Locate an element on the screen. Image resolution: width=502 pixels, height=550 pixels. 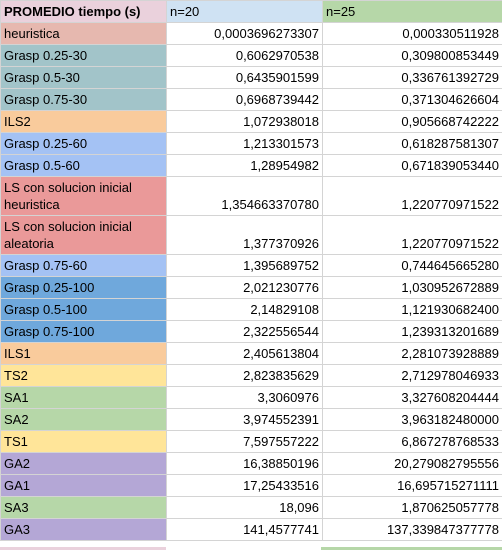
header-n20-cell: n=20 is located at coordinates (244, 11).